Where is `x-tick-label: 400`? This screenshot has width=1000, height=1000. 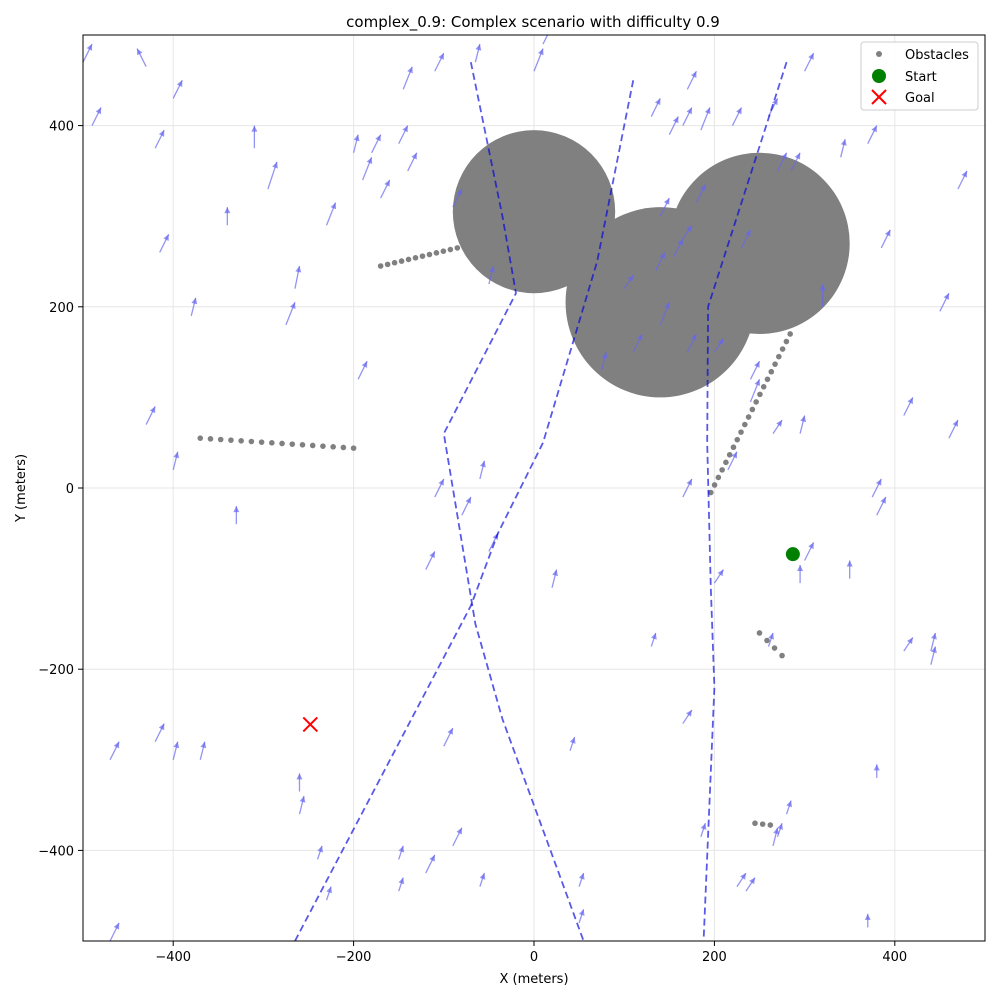
x-tick-label: 400 is located at coordinates (894, 957).